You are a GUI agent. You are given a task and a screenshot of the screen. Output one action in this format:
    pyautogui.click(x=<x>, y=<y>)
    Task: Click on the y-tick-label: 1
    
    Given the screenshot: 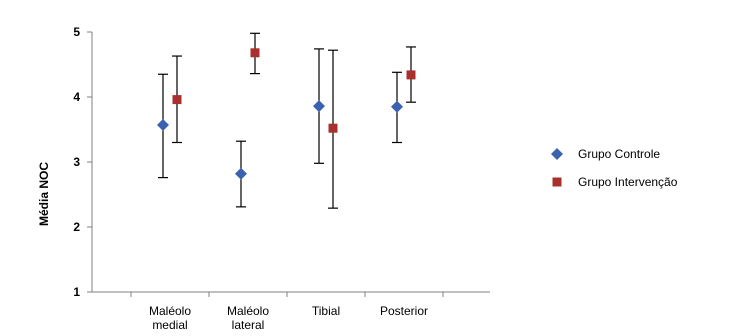 What is the action you would take?
    pyautogui.click(x=76, y=292)
    